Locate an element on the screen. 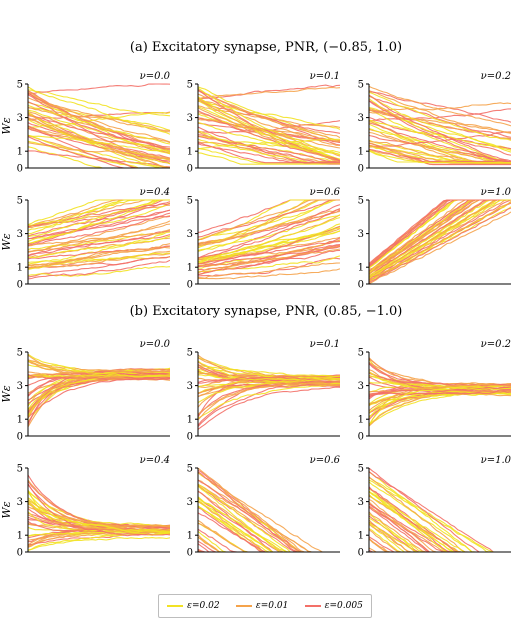 This screenshot has height=638, width=532. panel: 0 1 3 5 ν=0.4 Wε is located at coordinates (85, 239).